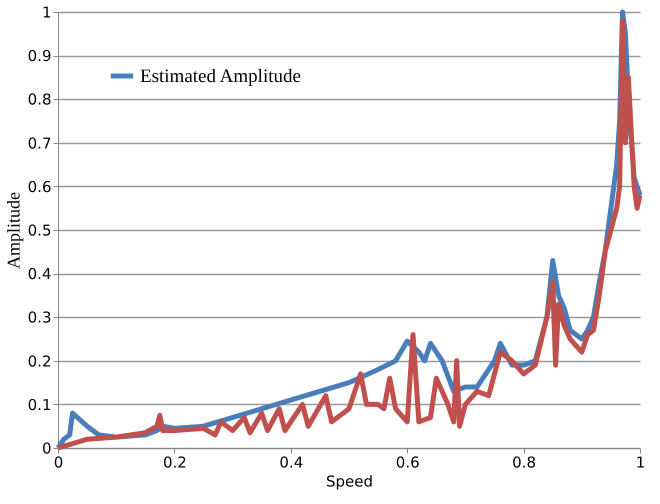 This screenshot has height=504, width=660. Describe the element at coordinates (174, 463) in the screenshot. I see `x-tick-label: 0.2` at that location.